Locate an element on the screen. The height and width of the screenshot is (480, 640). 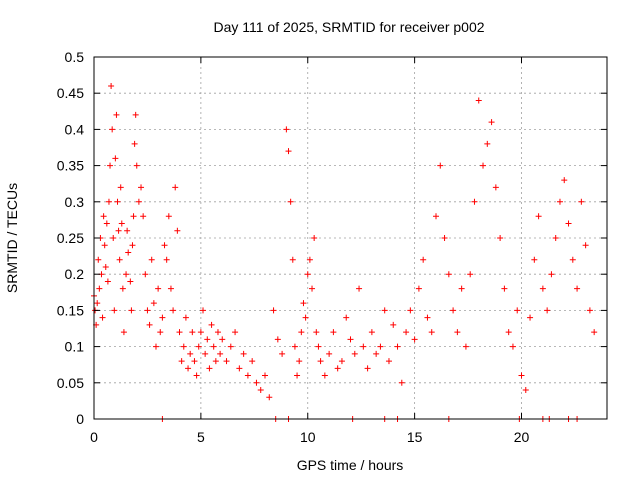
y-tick-label: 0 is located at coordinates (80, 419).